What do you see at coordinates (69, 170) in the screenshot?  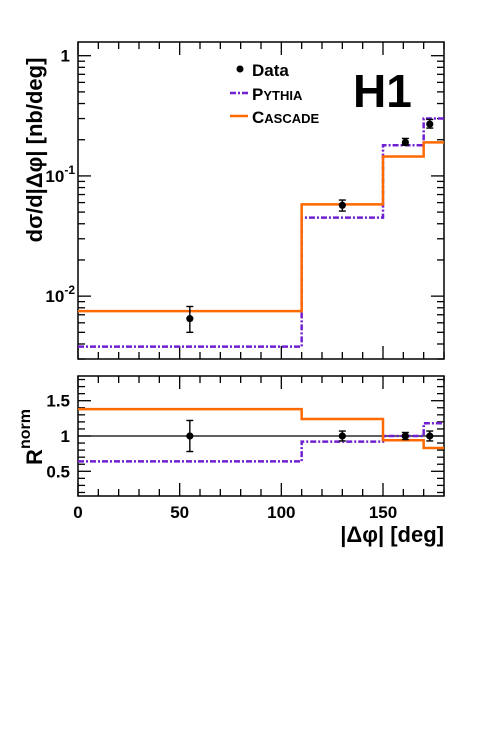 I see `y-tick-label-exponent: -1` at bounding box center [69, 170].